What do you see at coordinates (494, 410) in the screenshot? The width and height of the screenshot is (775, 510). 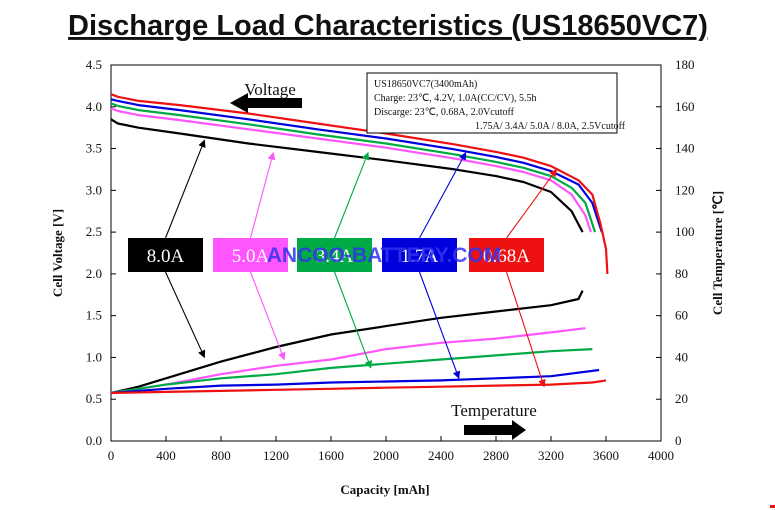 I see `temperature-annotation: Temperature` at bounding box center [494, 410].